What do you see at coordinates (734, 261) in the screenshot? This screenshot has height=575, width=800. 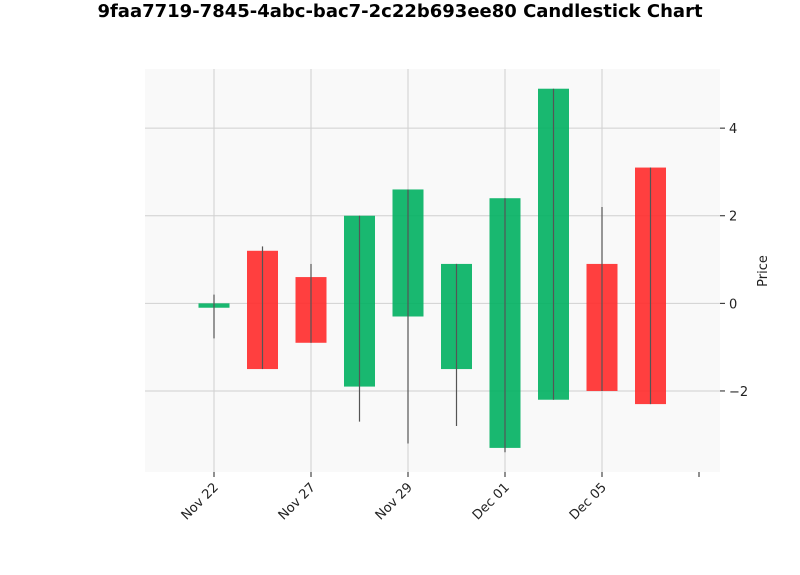 I see `y-axis: −2 0 2 4` at bounding box center [734, 261].